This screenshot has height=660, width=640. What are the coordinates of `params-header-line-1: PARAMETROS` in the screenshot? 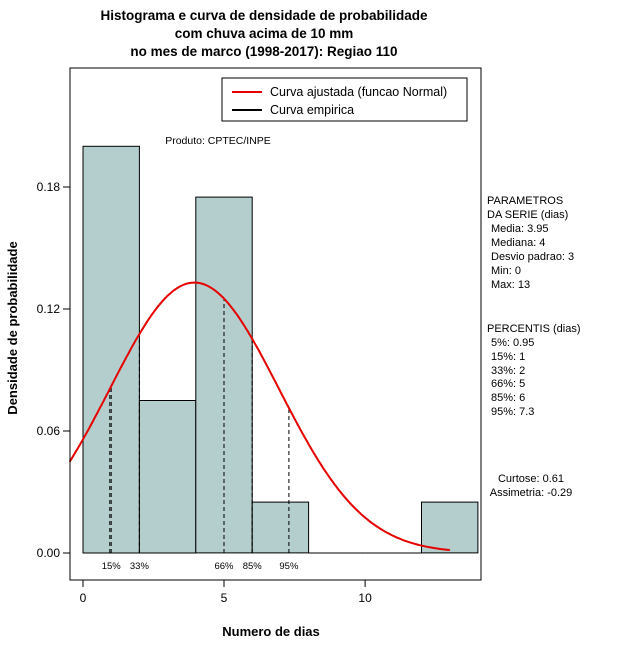 It's located at (525, 201).